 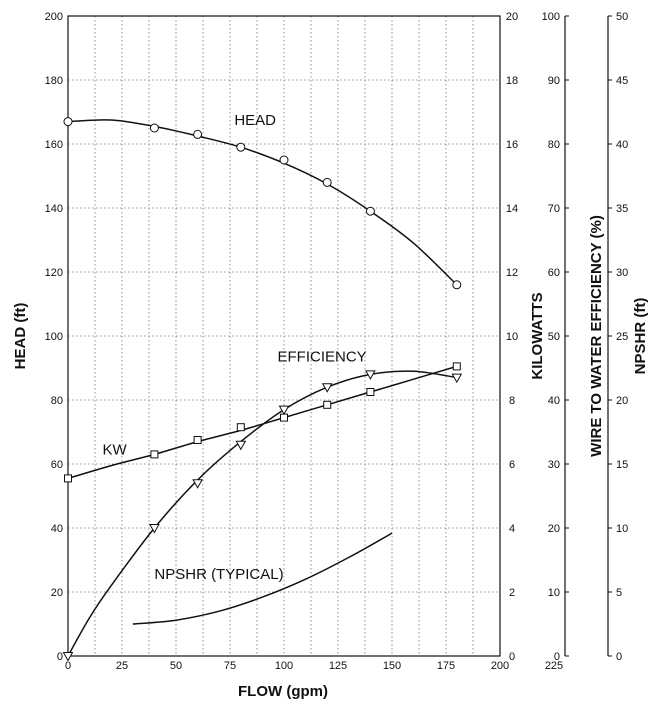 What do you see at coordinates (218, 574) in the screenshot?
I see `npshr-typical-label: NPSHR (TYPICAL)` at bounding box center [218, 574].